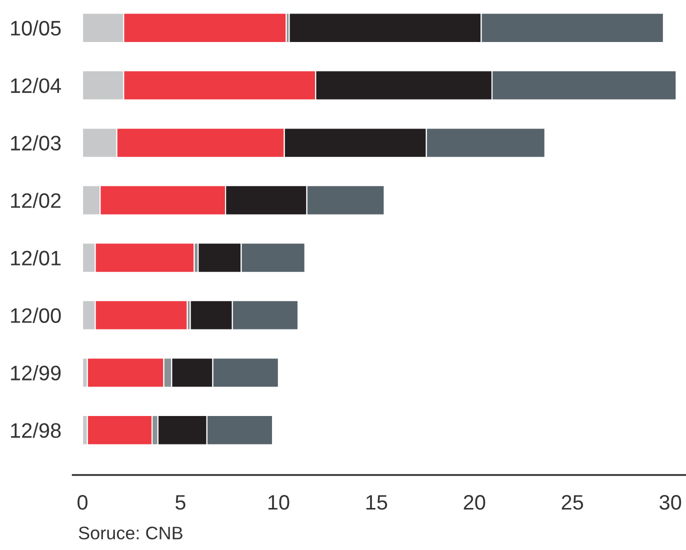 This screenshot has height=550, width=686. What do you see at coordinates (181, 502) in the screenshot?
I see `x-tick-label: 5` at bounding box center [181, 502].